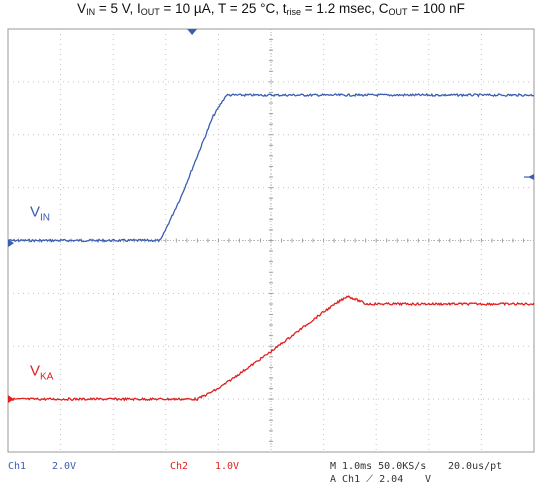 The image size is (542, 489). I want to click on sample-interval: 20.0us/pt, so click(475, 466).